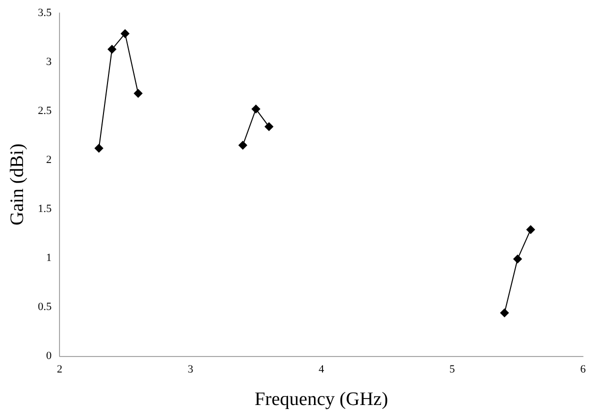  What do you see at coordinates (49, 62) in the screenshot?
I see `y-tick-label: 3` at bounding box center [49, 62].